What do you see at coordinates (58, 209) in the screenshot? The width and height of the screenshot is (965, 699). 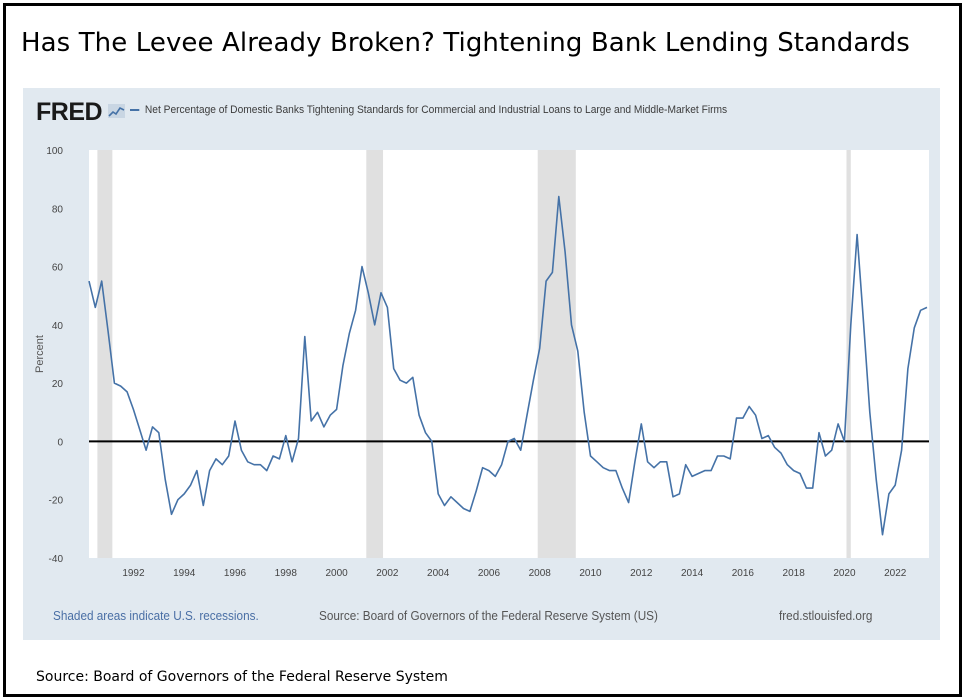 I see `y-tick-label: 80` at bounding box center [58, 209].